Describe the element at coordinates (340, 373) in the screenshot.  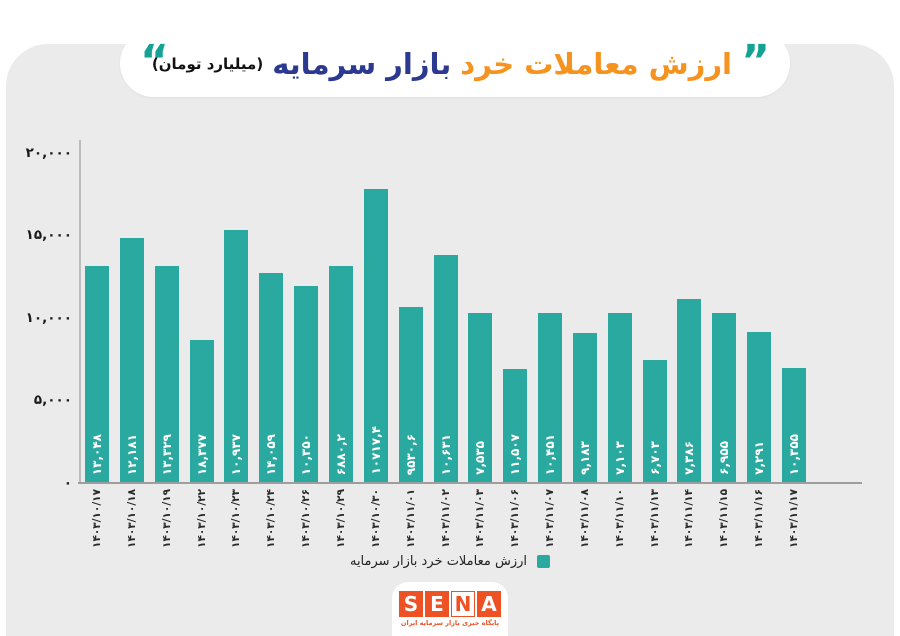
I see `bar: ۶۸۸۰,۲` at that location.